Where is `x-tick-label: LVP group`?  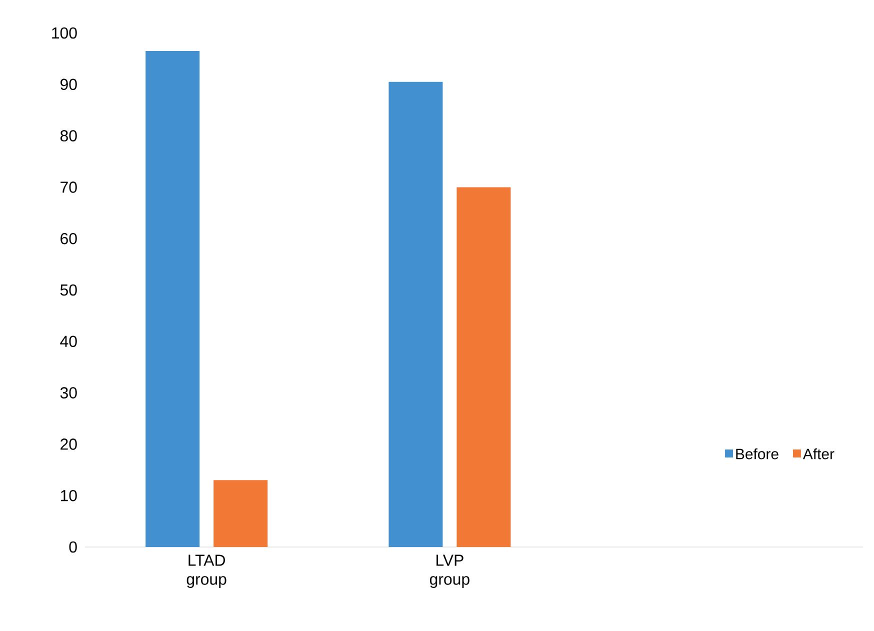
x-tick-label: LVP group is located at coordinates (450, 571).